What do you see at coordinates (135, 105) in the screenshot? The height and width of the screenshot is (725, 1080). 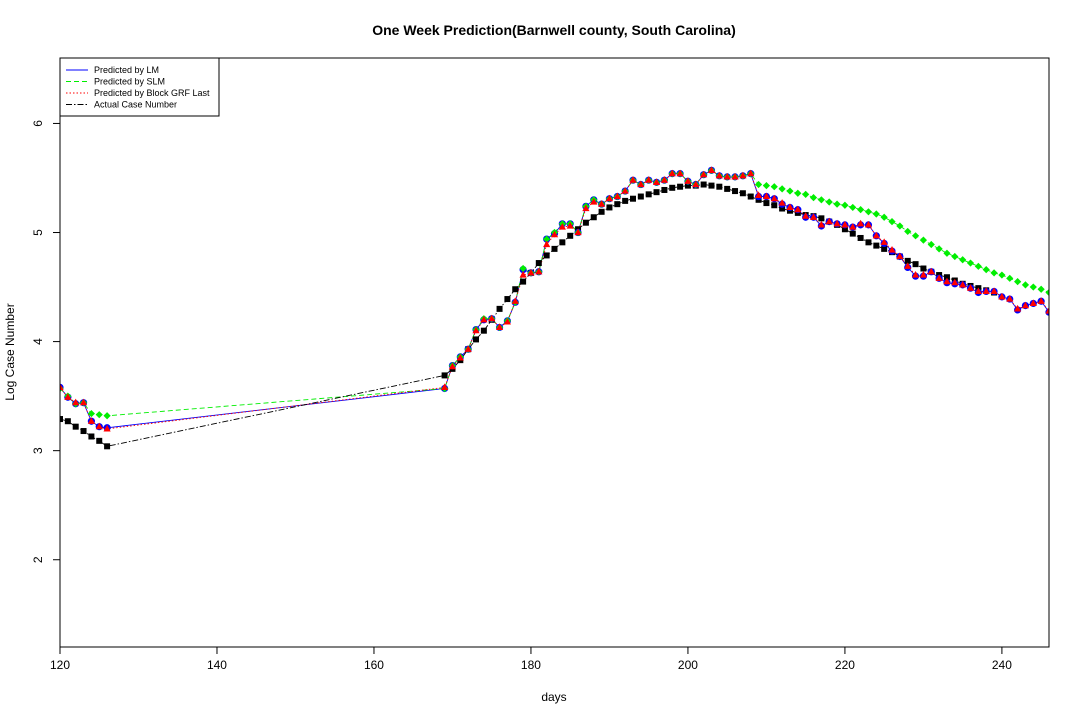 I see `legend-label: Actual Case Number` at bounding box center [135, 105].